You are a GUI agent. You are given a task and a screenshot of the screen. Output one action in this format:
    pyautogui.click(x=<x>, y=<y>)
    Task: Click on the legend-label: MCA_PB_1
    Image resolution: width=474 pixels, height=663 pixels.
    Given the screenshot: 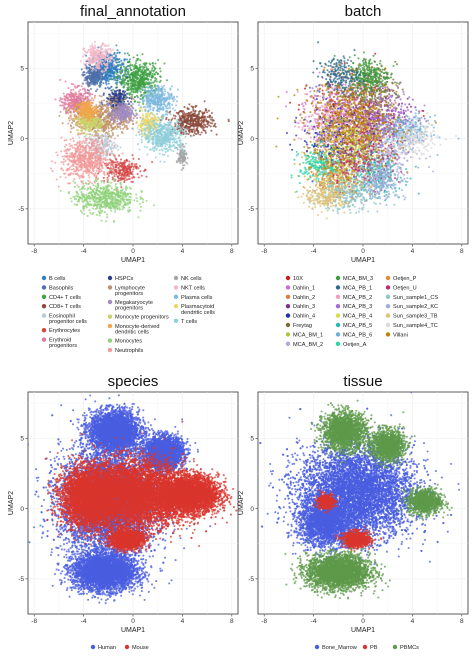 What is the action you would take?
    pyautogui.click(x=357, y=288)
    